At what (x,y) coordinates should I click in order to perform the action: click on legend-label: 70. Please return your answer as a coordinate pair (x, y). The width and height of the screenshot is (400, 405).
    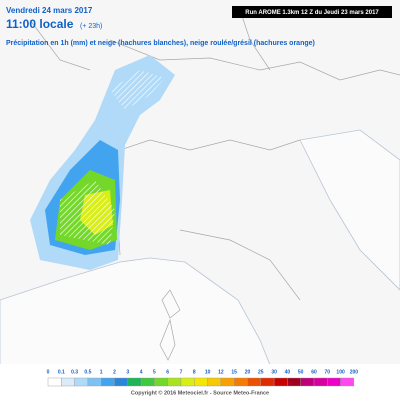
    Looking at the image, I should click on (328, 372).